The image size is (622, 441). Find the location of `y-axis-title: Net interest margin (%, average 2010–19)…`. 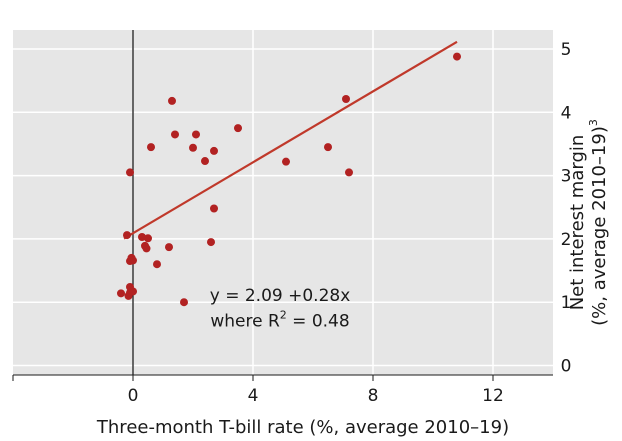

y-axis-title: Net interest margin (%, average 2010–19)… is located at coordinates (588, 222).